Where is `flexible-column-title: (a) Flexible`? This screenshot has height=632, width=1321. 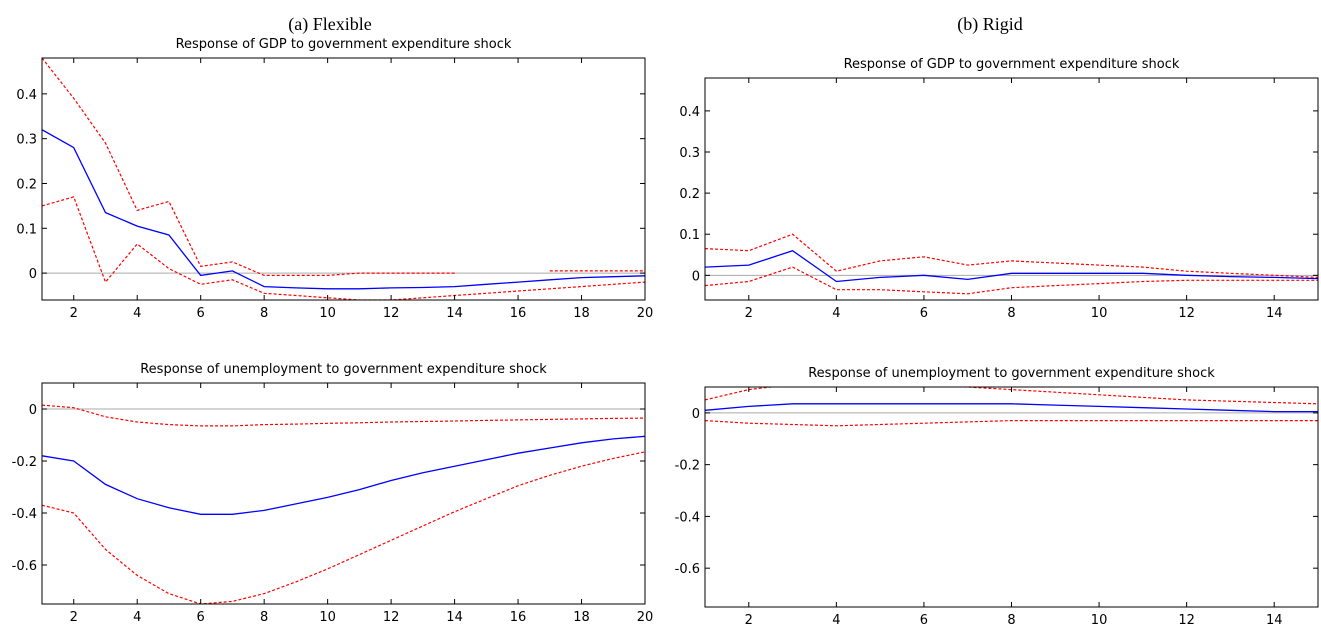 flexible-column-title: (a) Flexible is located at coordinates (330, 24).